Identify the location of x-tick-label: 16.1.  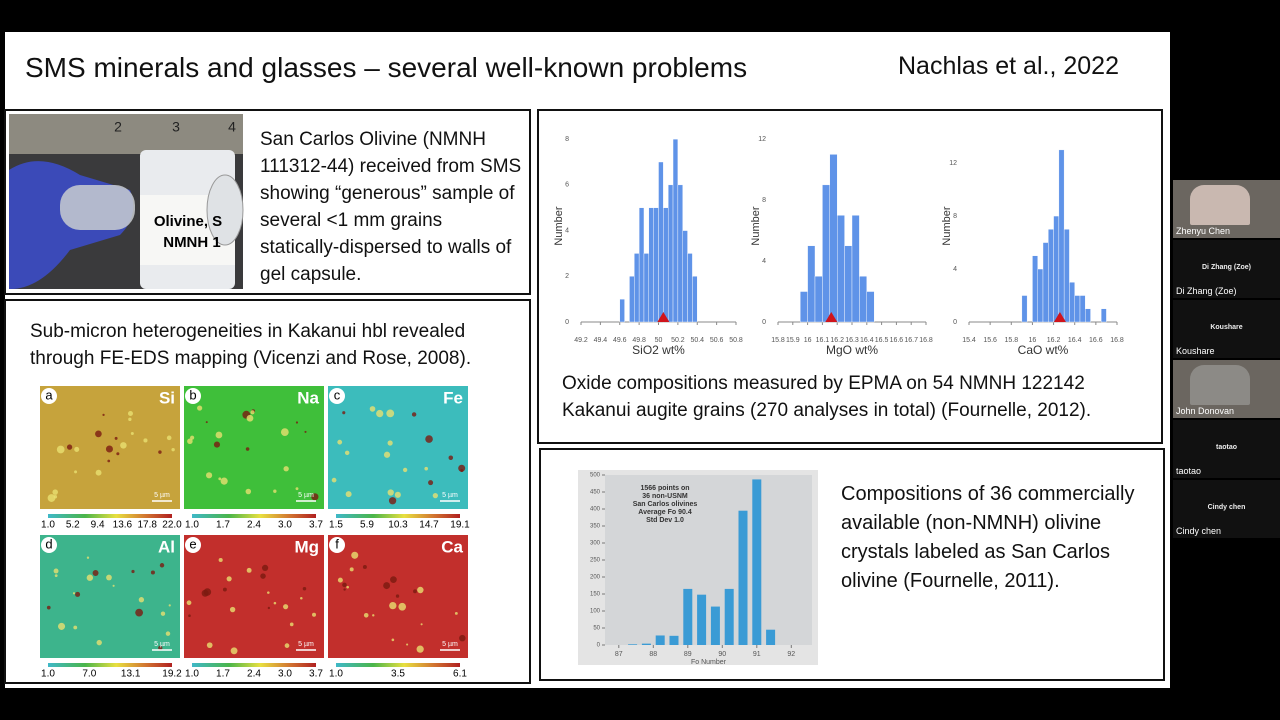
(823, 340).